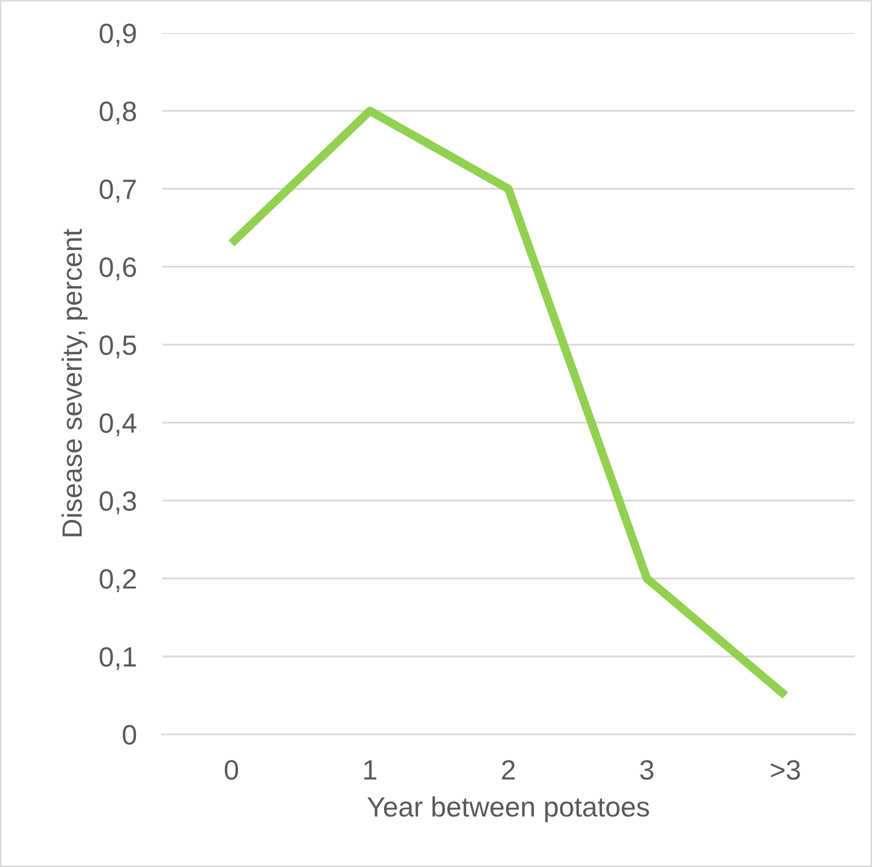 The width and height of the screenshot is (872, 867). What do you see at coordinates (231, 770) in the screenshot?
I see `x-tick-label: 0` at bounding box center [231, 770].